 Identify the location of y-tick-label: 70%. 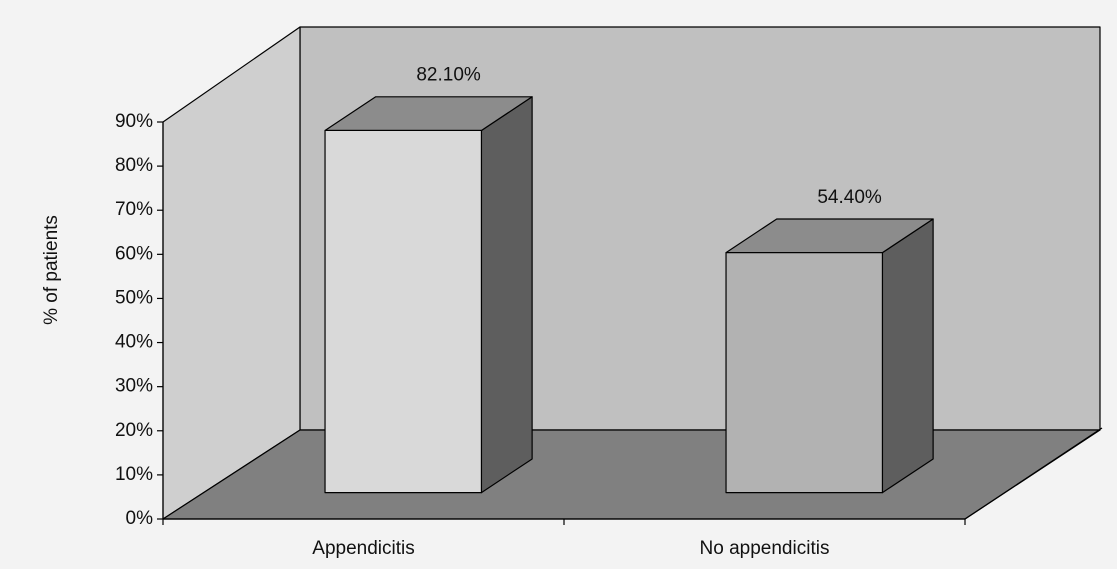
(134, 209).